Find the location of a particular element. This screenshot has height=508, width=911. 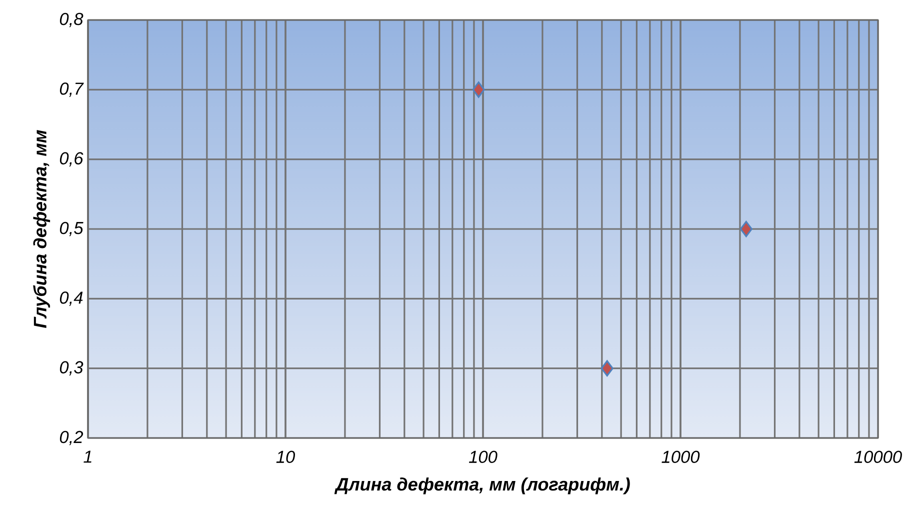

x-tick-label: 10000 is located at coordinates (878, 456).